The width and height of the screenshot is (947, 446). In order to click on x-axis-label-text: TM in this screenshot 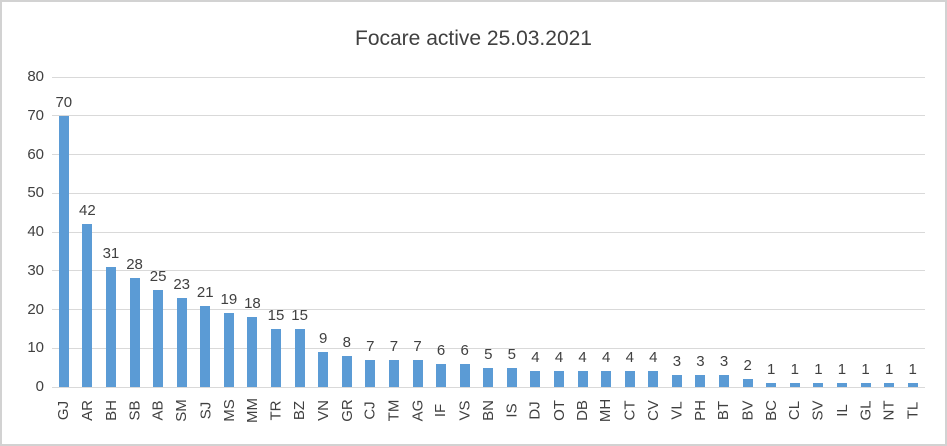, I will do `click(394, 410)`.